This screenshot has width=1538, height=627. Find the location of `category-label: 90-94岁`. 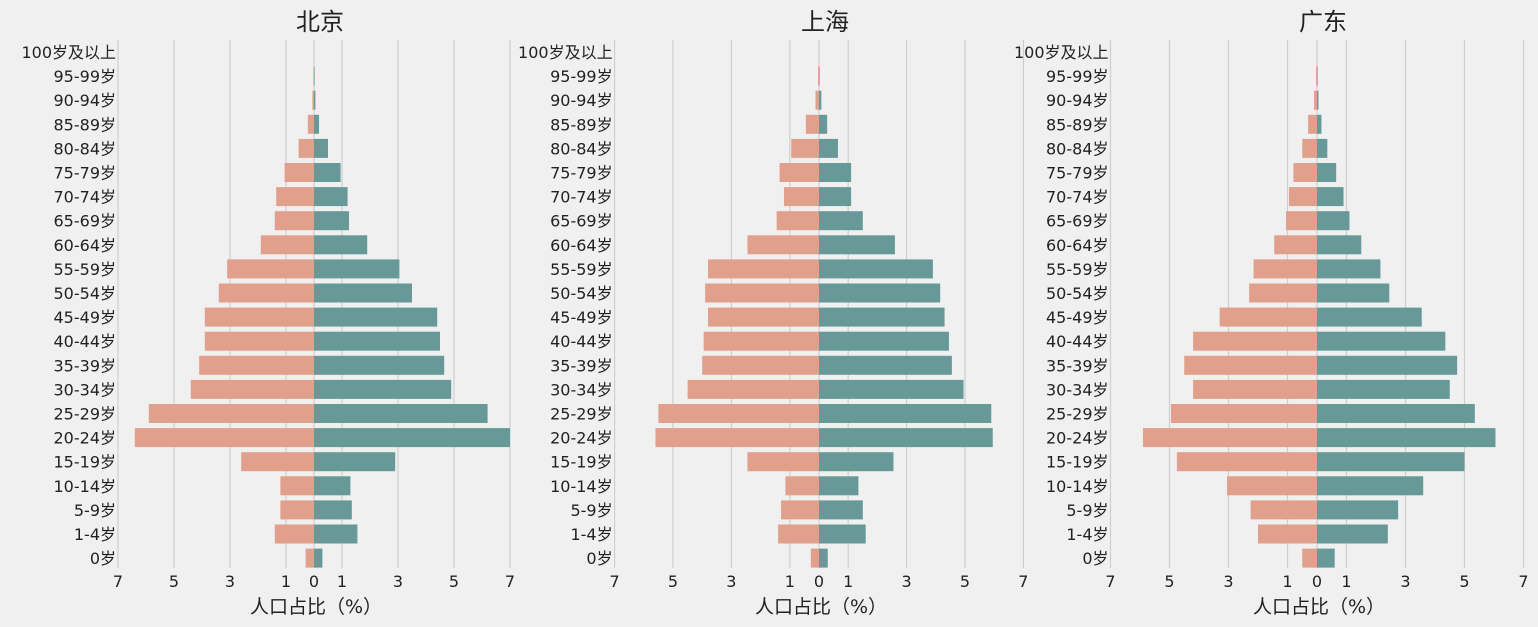

category-label: 90-94岁 is located at coordinates (581, 100).